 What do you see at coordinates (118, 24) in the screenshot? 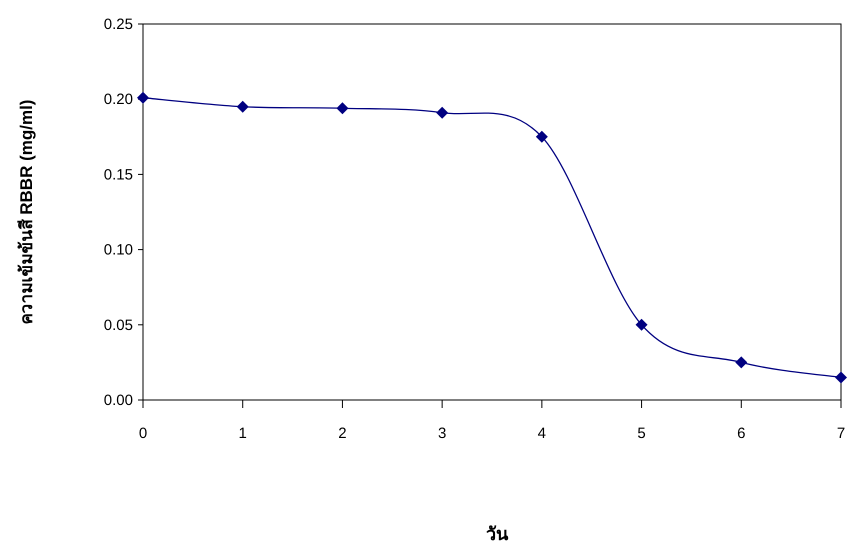
I see `y-tick-label: 0.25` at bounding box center [118, 24].